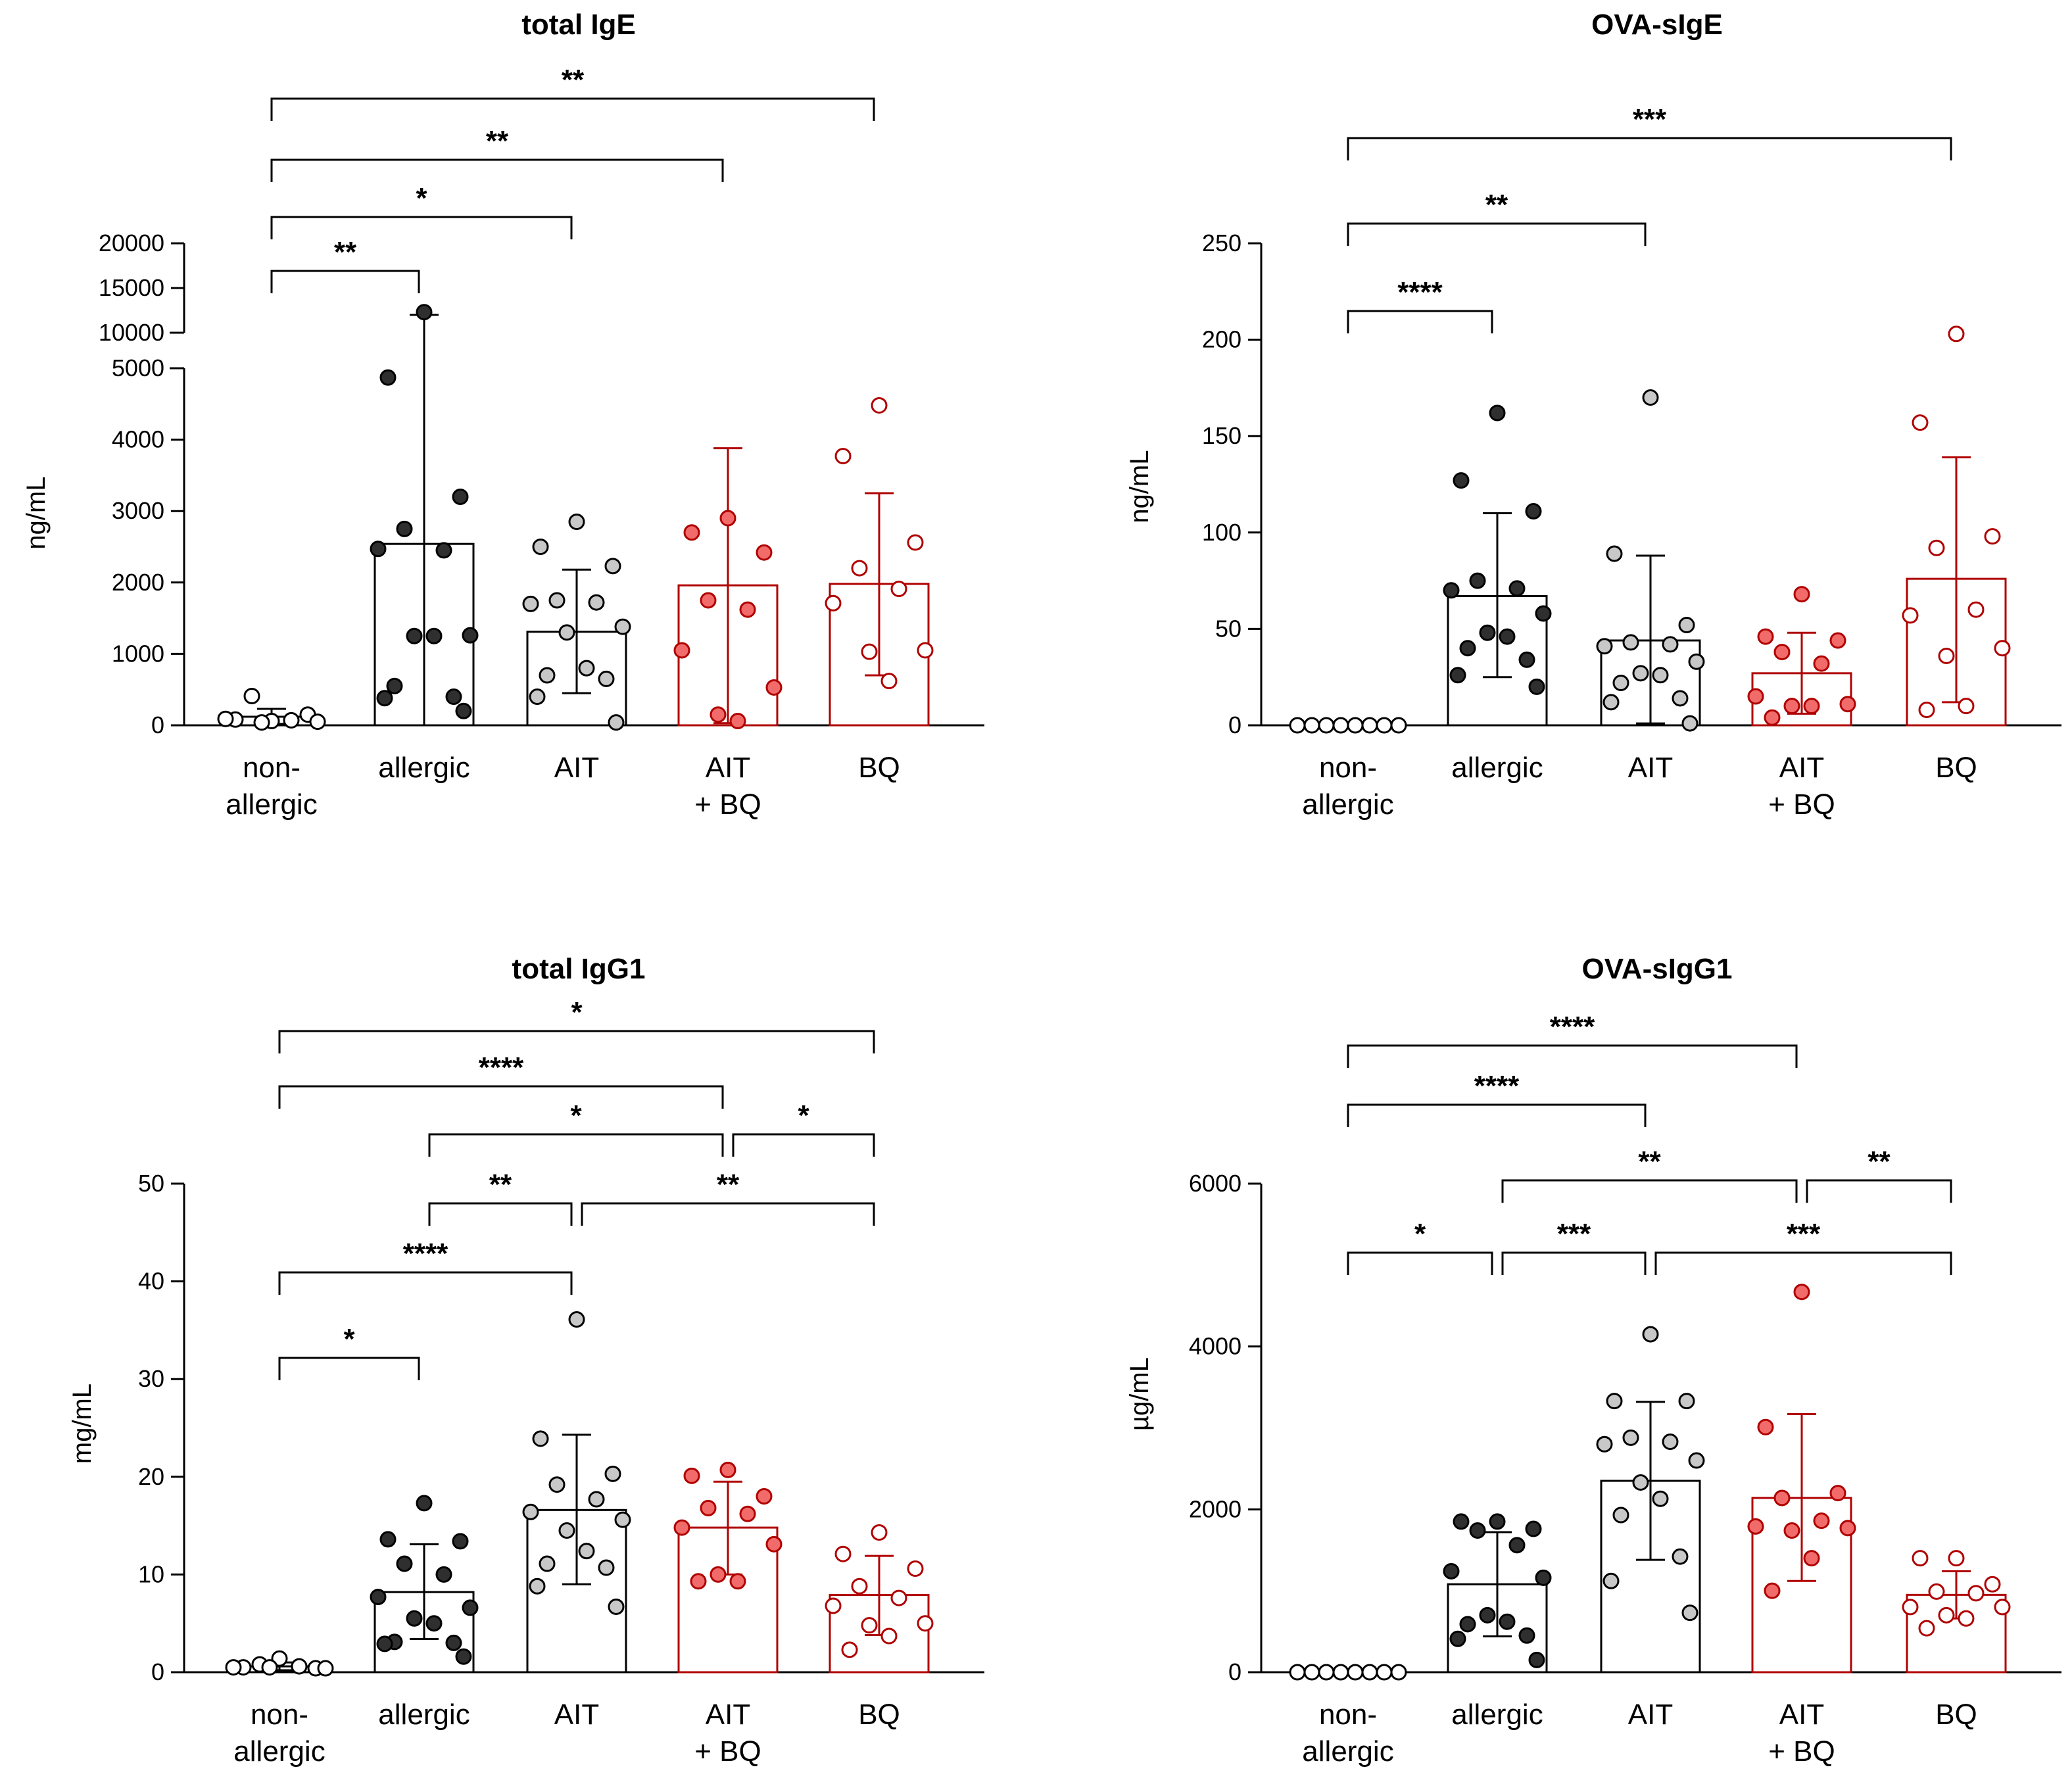 The image size is (2072, 1784). I want to click on significance-bracket: ***, so click(1649, 131).